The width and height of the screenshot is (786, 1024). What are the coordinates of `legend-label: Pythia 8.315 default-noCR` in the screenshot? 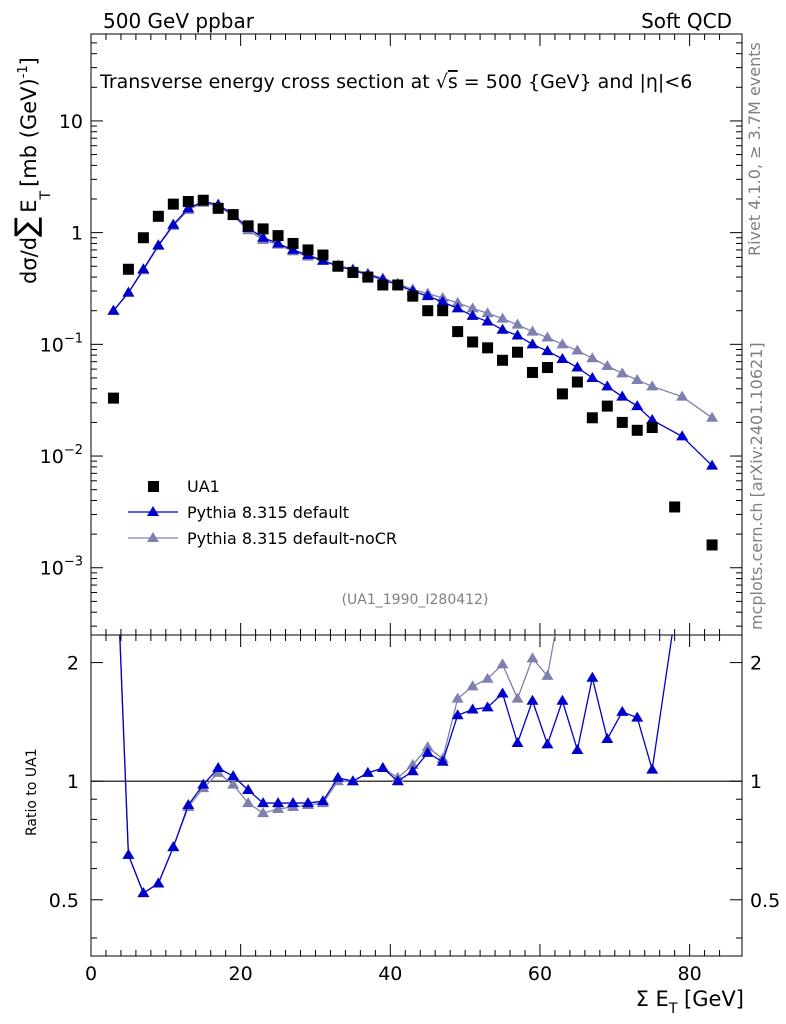 It's located at (292, 538).